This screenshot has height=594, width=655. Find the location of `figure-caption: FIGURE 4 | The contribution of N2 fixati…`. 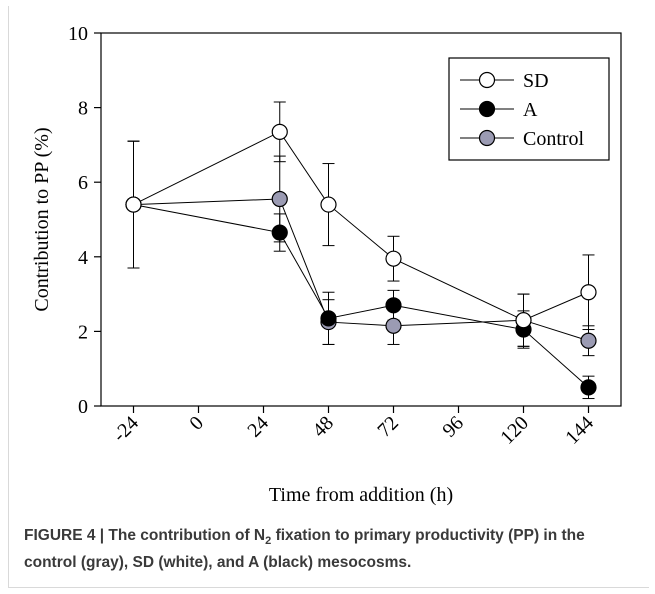

figure-caption: FIGURE 4 | The contribution of N2 fixati… is located at coordinates (331, 549).